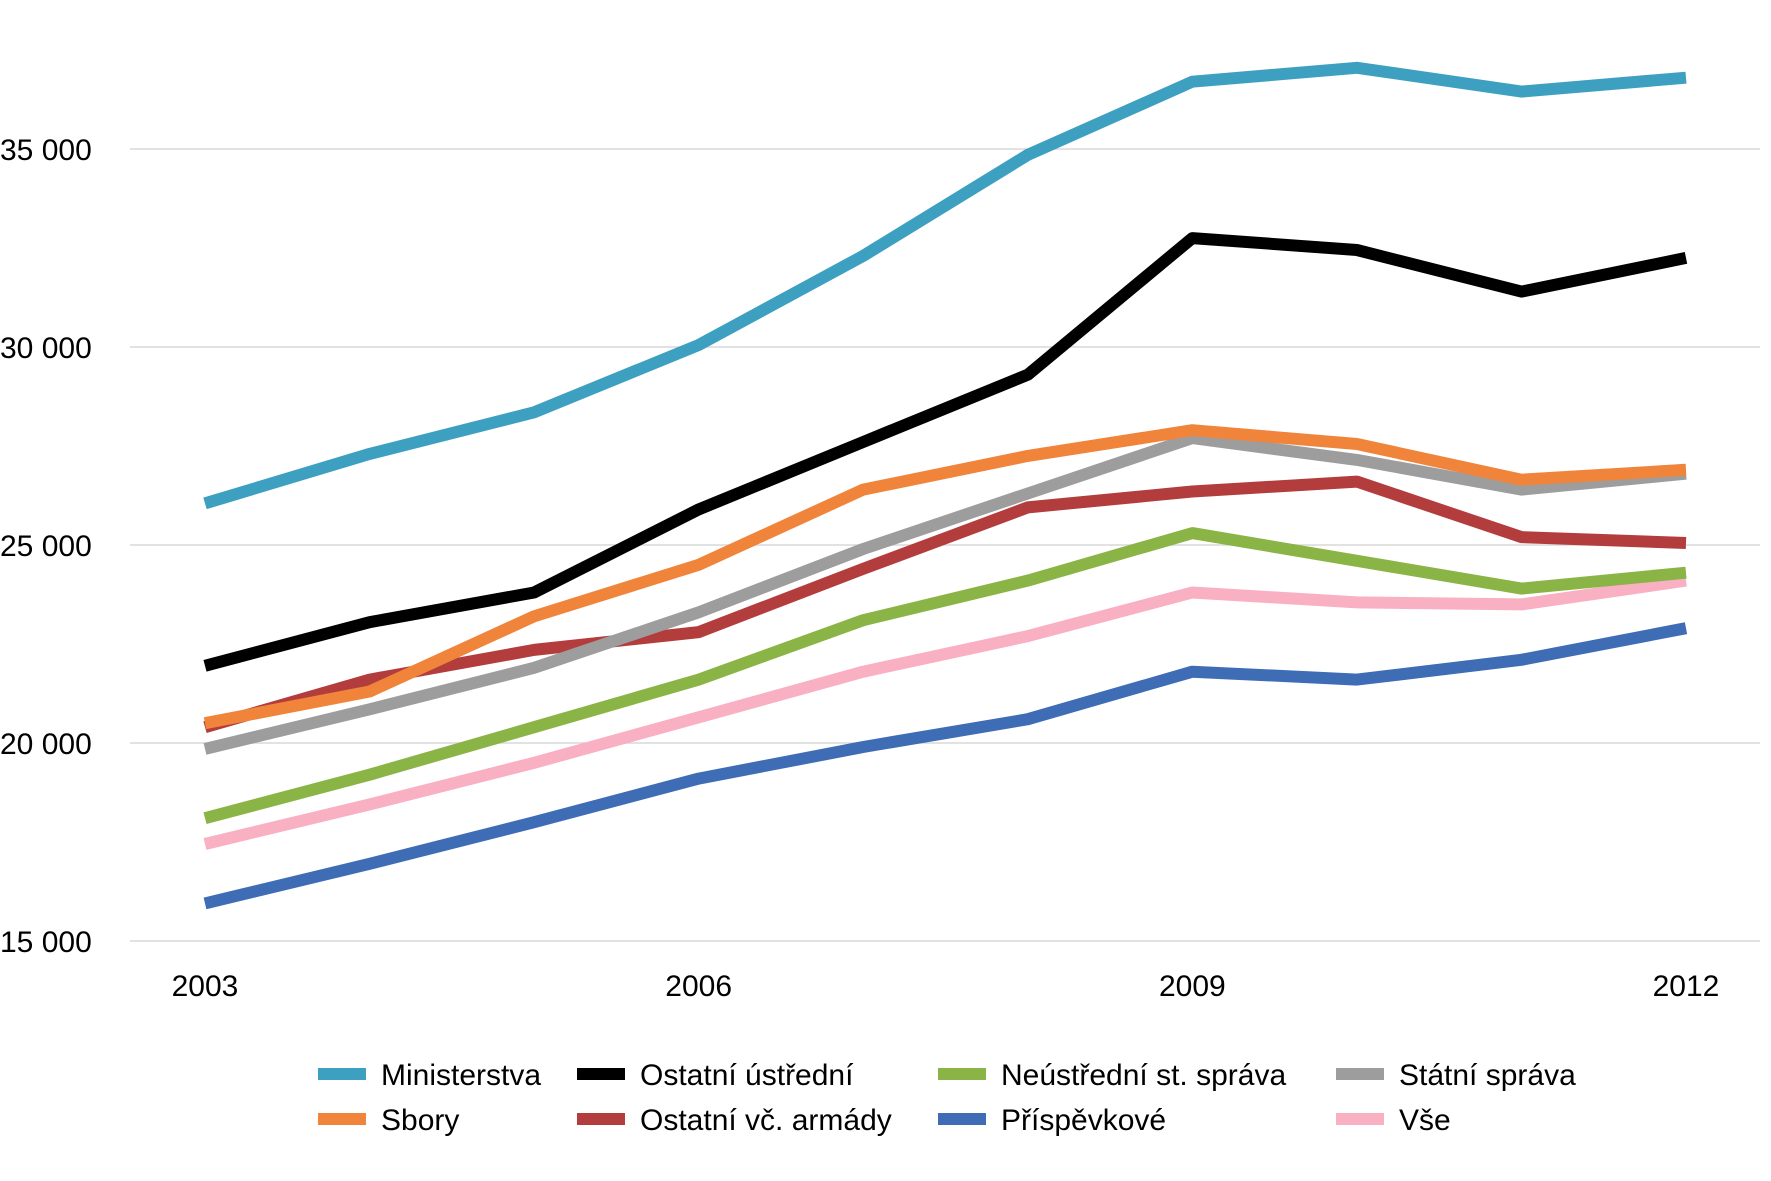  What do you see at coordinates (766, 1120) in the screenshot?
I see `legend-label-ostatni-vc-armady: Ostatní vč. armády` at bounding box center [766, 1120].